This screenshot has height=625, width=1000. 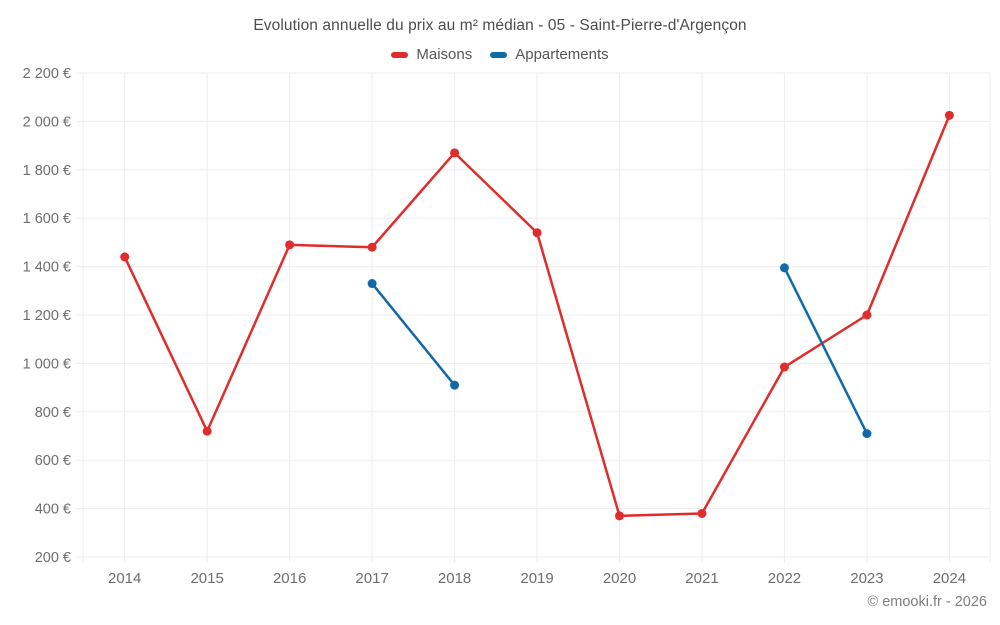 I want to click on y-axis-tick-label: 1 800 €, so click(x=47, y=171).